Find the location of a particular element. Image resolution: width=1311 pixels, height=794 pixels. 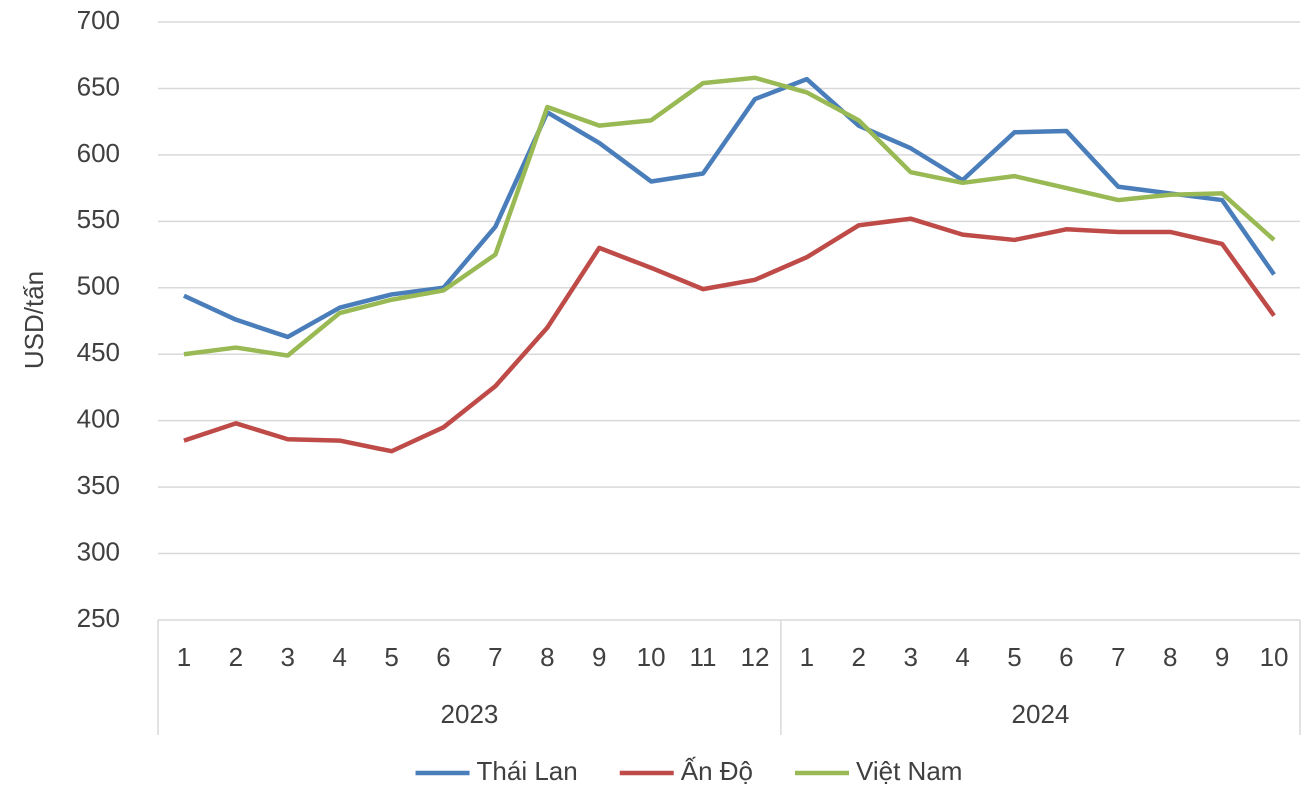

x-tick-label: 12 is located at coordinates (754, 657).